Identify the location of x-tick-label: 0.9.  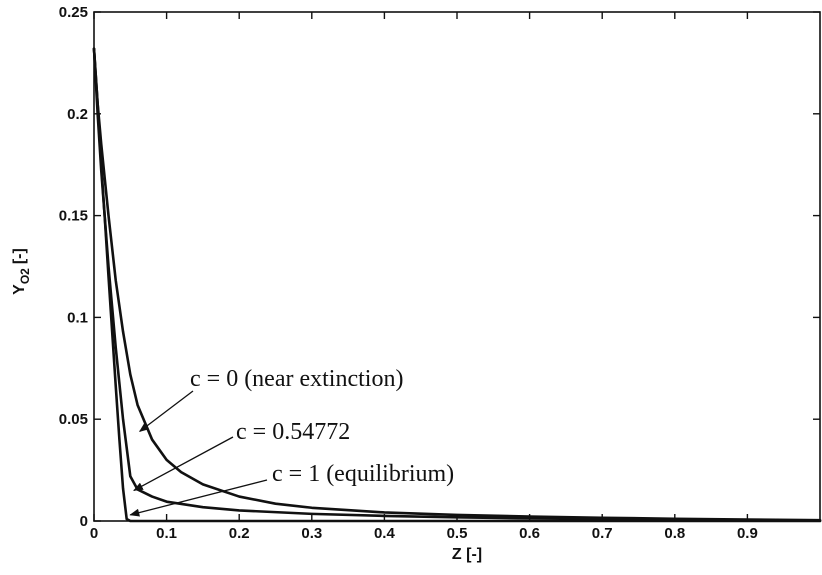
(747, 533).